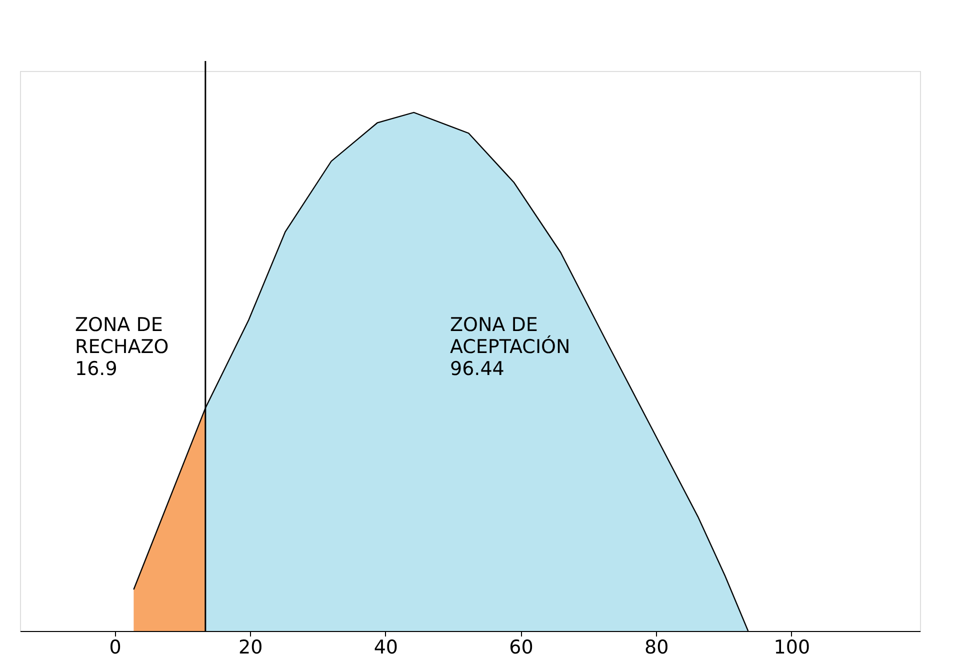  What do you see at coordinates (510, 347) in the screenshot?
I see `annotation: ZONA DE ACEPTACIÓN 96.44` at bounding box center [510, 347].